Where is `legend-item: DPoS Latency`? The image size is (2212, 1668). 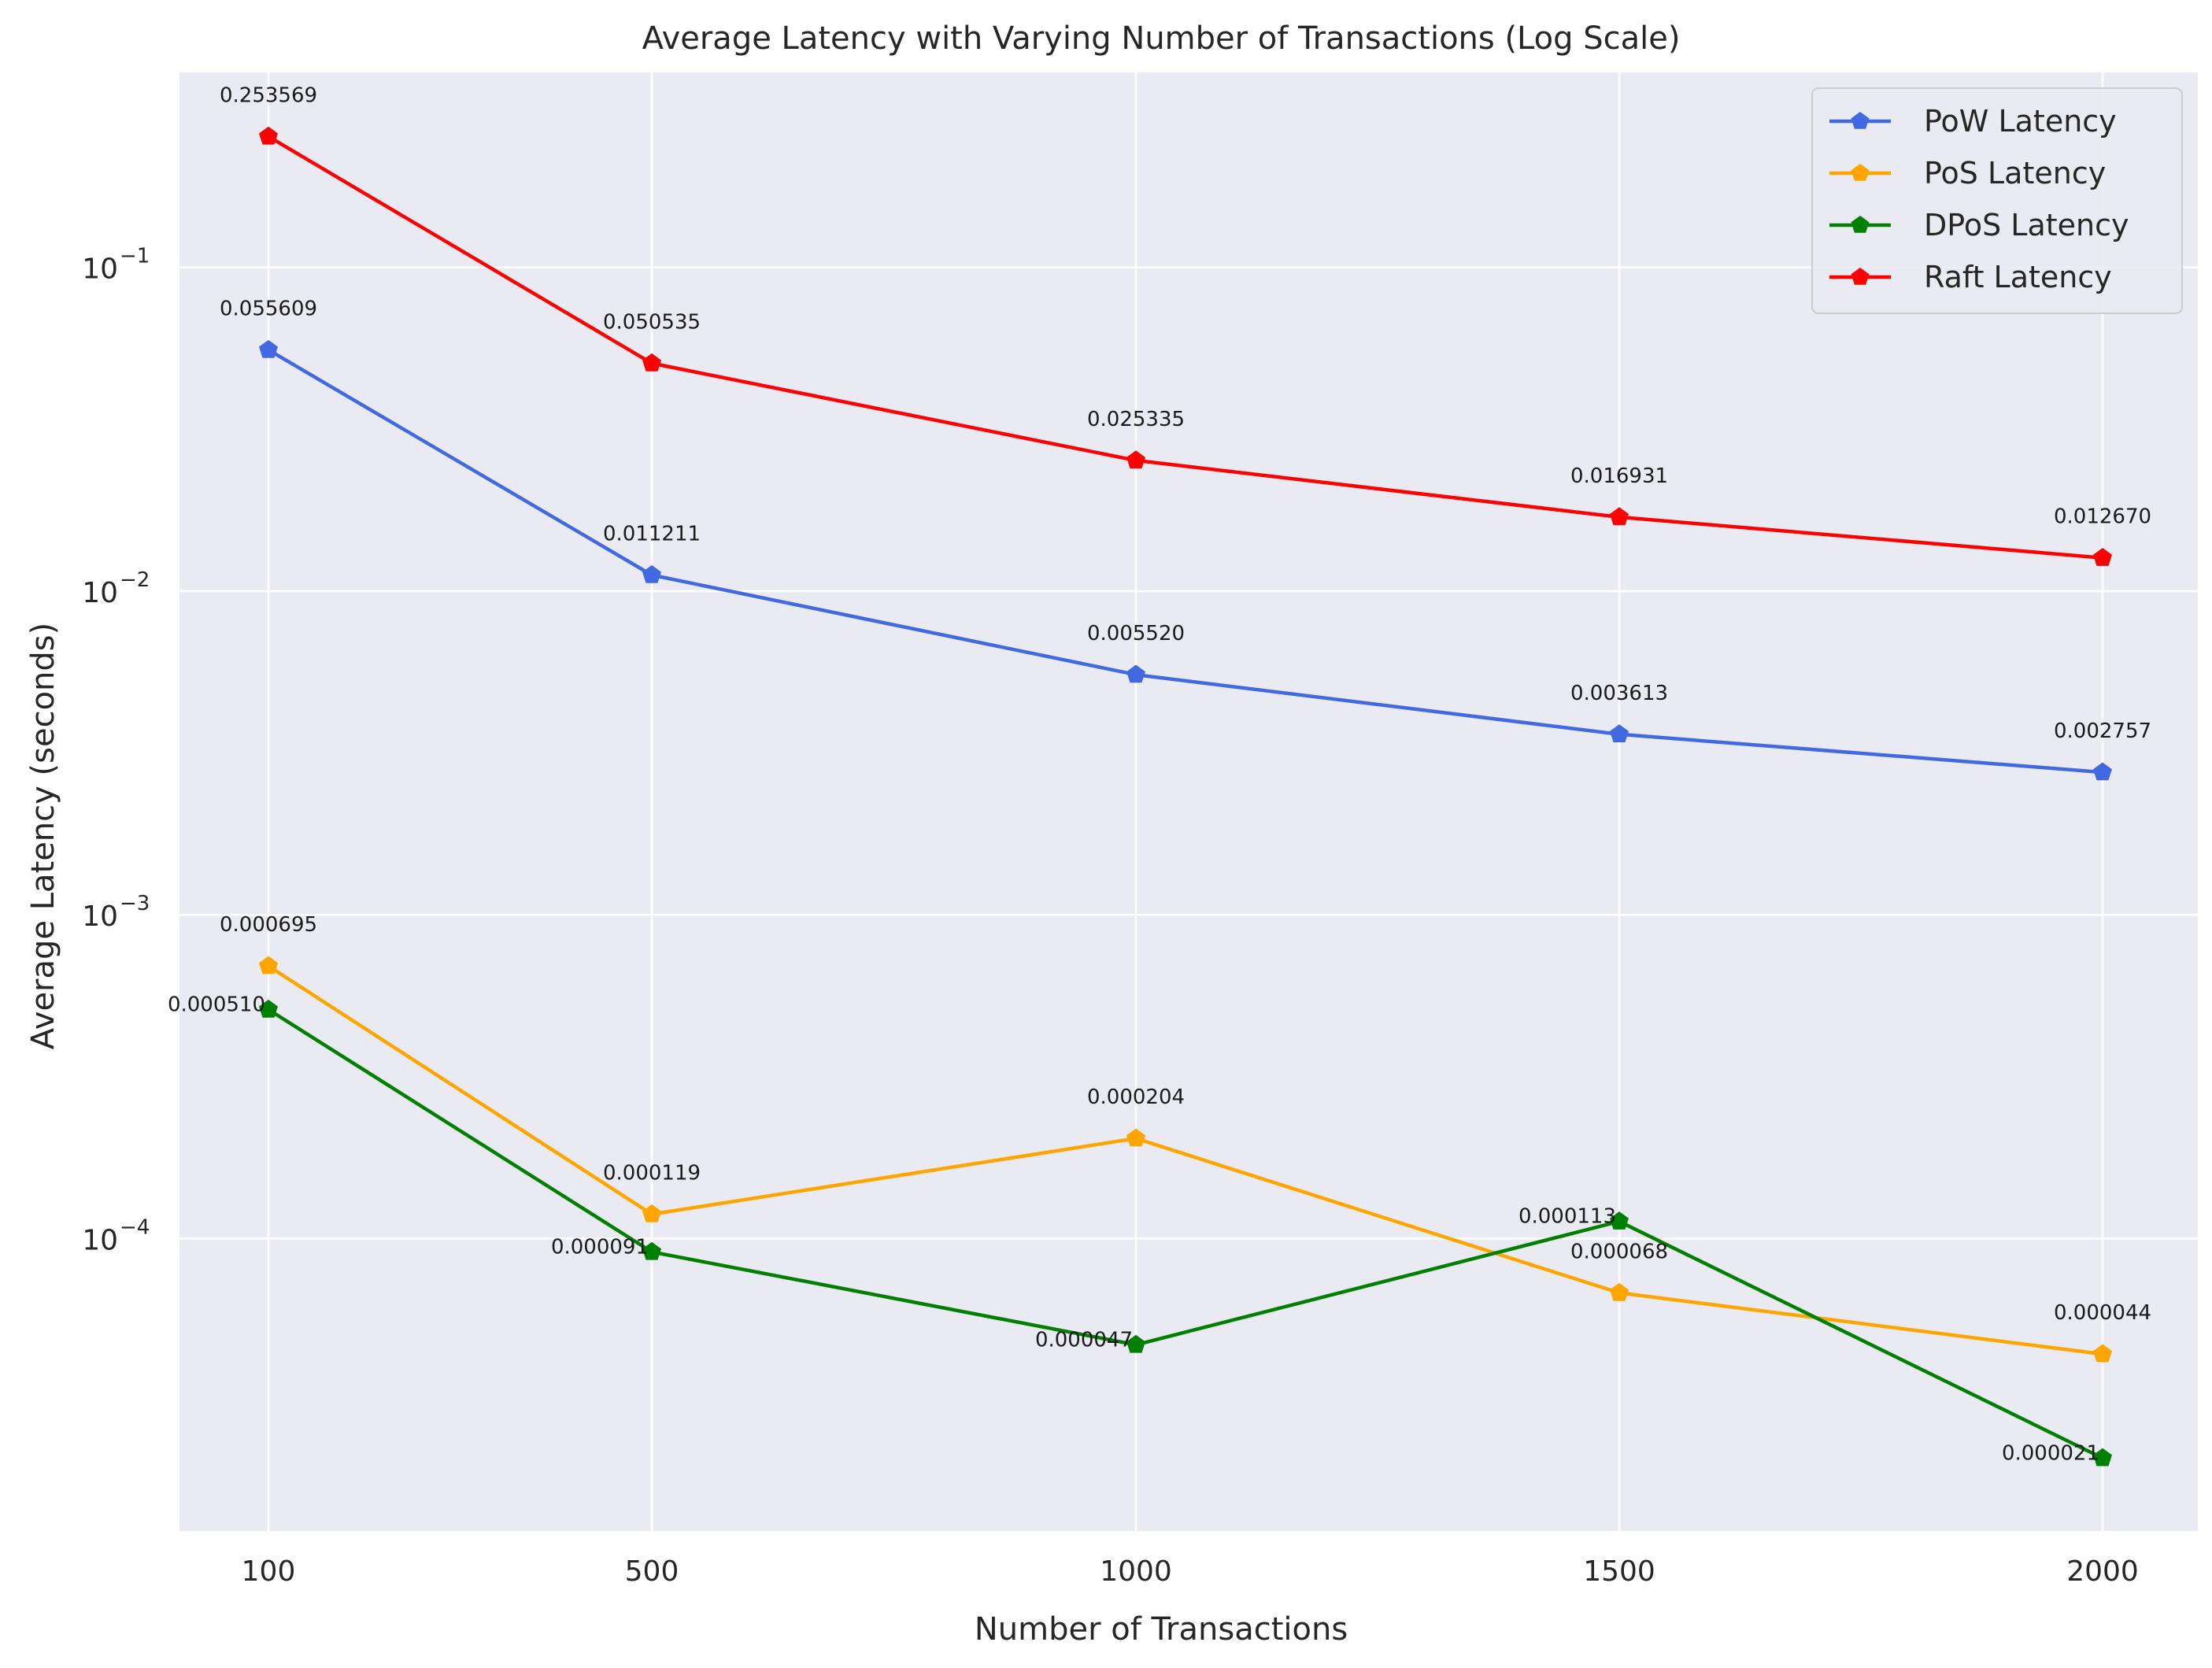 legend-item: DPoS Latency is located at coordinates (1979, 225).